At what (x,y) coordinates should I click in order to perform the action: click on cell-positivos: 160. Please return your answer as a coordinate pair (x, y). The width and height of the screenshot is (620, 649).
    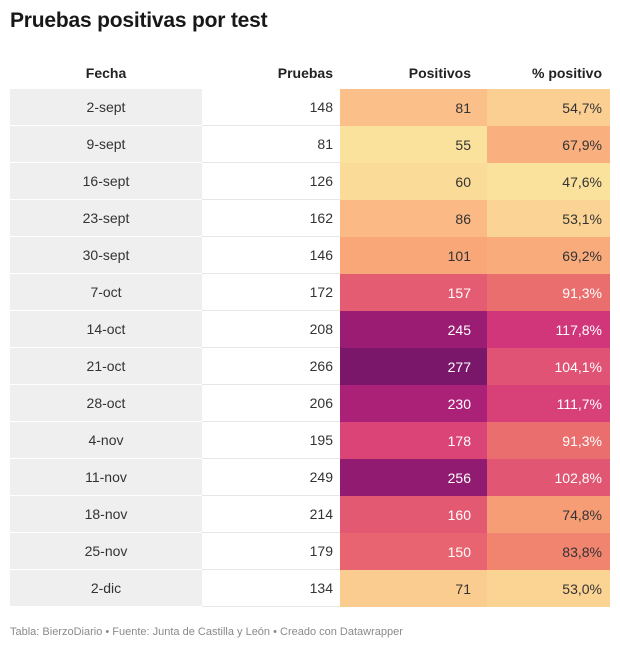
    Looking at the image, I should click on (413, 514).